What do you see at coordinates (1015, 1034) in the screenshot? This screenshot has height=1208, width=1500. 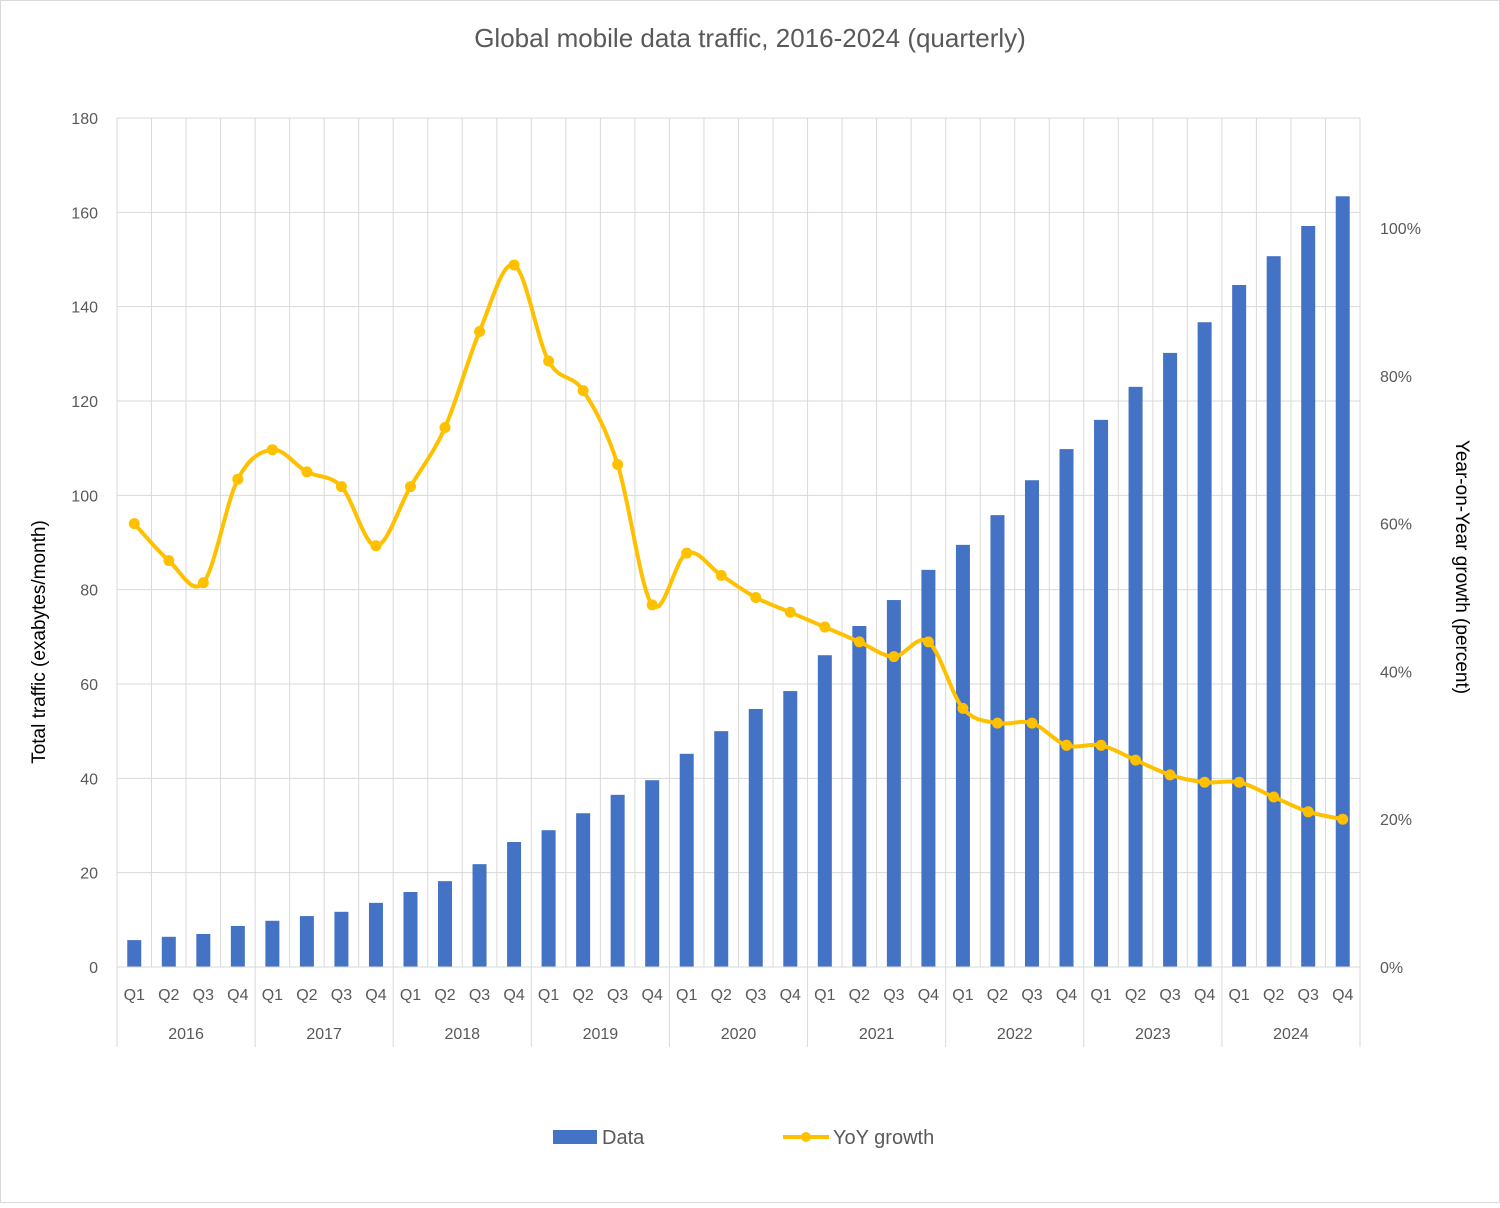 I see `x-tick-label-year: 2022` at bounding box center [1015, 1034].